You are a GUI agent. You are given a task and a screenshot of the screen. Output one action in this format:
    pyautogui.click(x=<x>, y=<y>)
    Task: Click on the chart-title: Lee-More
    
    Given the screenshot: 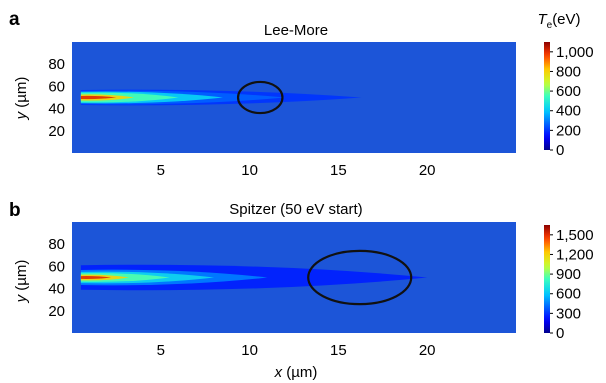 What is the action you would take?
    pyautogui.click(x=296, y=30)
    